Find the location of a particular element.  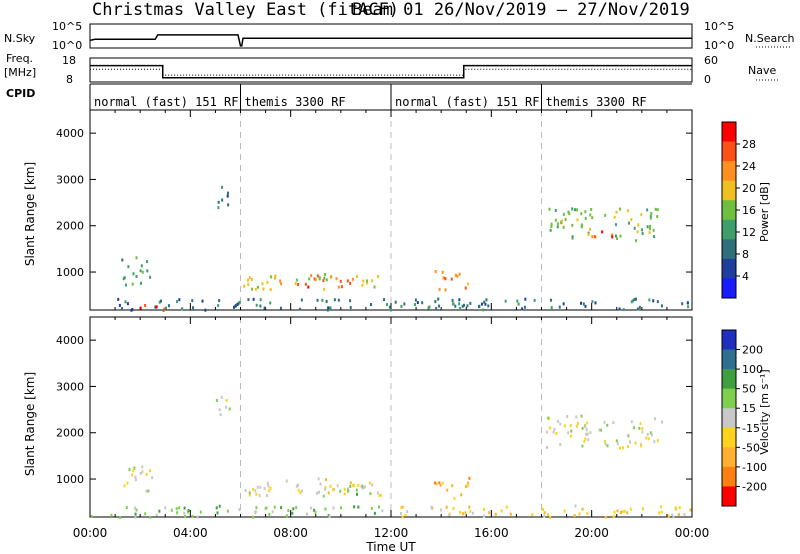

nsearch-label: N.Search is located at coordinates (770, 38).